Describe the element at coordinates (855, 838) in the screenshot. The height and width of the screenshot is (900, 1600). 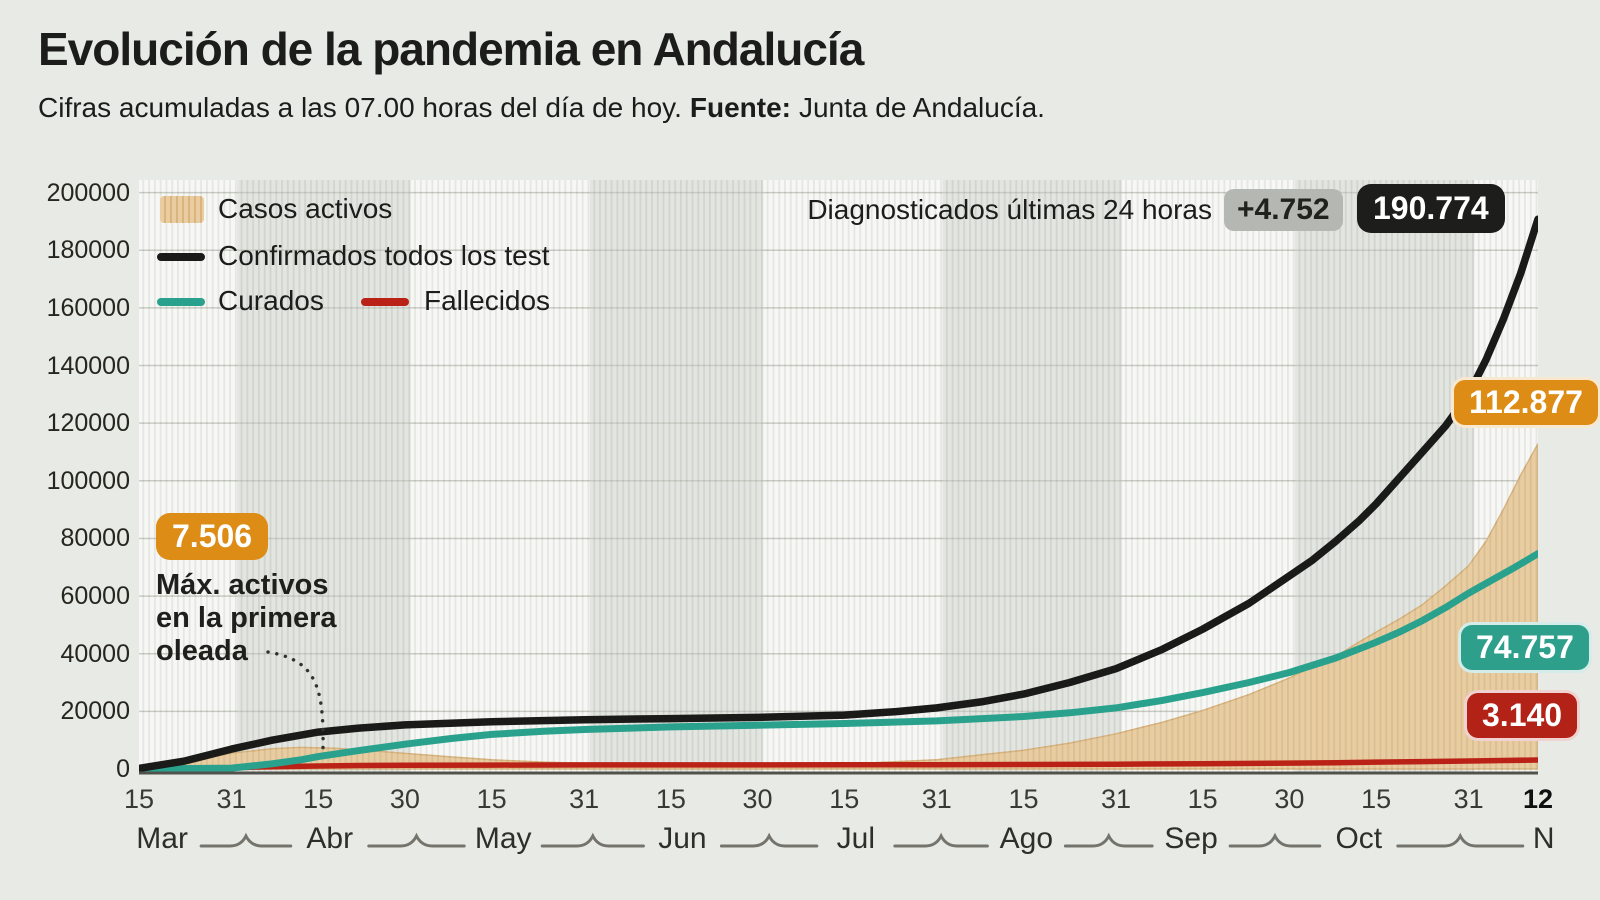
I see `month-label-jul: Jul` at that location.